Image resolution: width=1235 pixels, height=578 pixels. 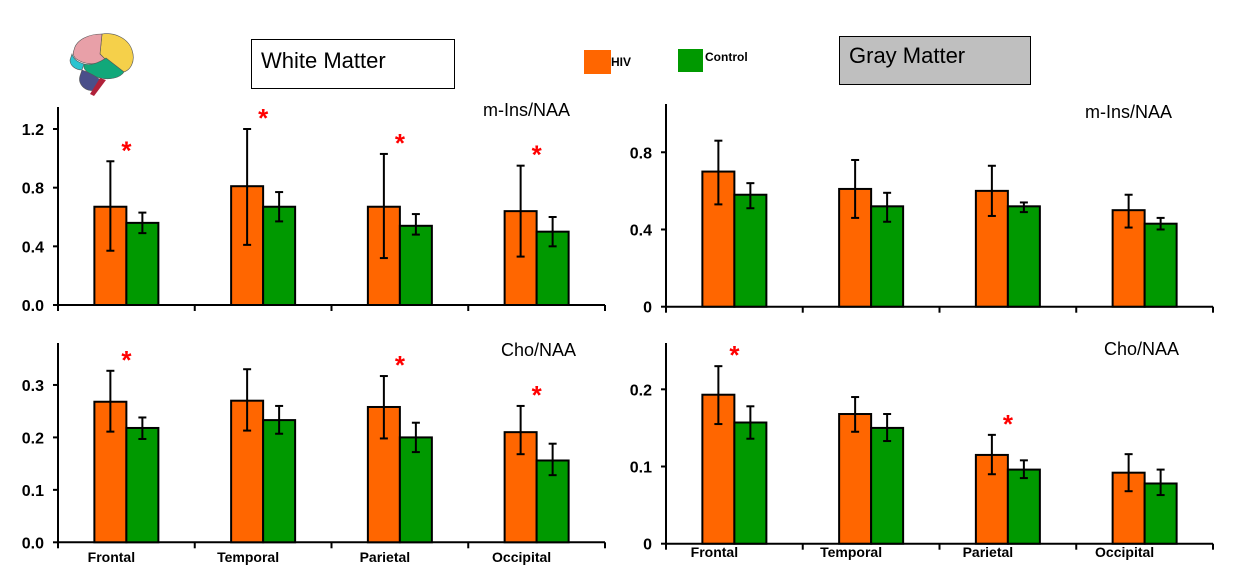 What do you see at coordinates (690, 60) in the screenshot?
I see `legend-swatch-control` at bounding box center [690, 60].